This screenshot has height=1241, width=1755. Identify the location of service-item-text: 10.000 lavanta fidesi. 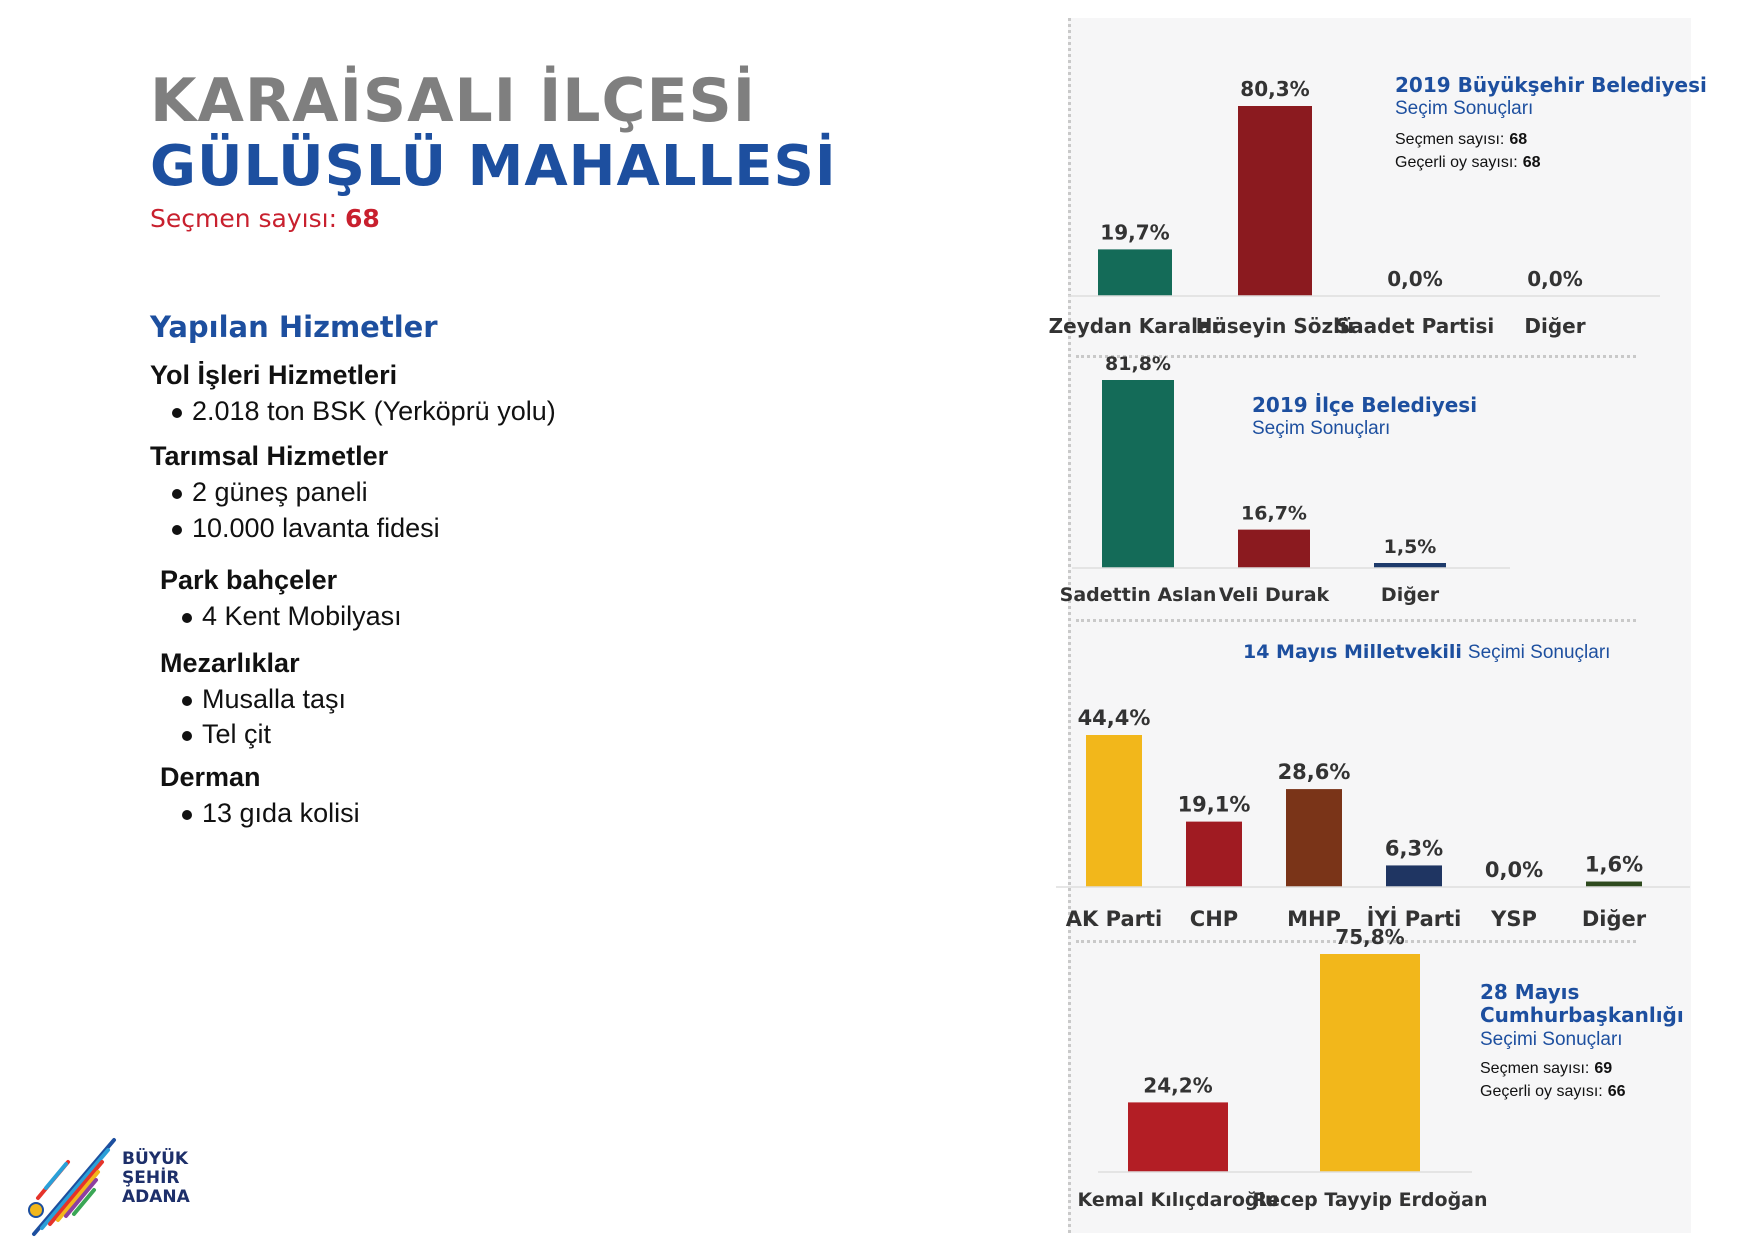
(316, 528).